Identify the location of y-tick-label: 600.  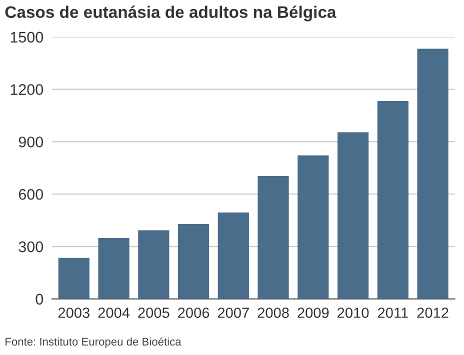
(31, 194).